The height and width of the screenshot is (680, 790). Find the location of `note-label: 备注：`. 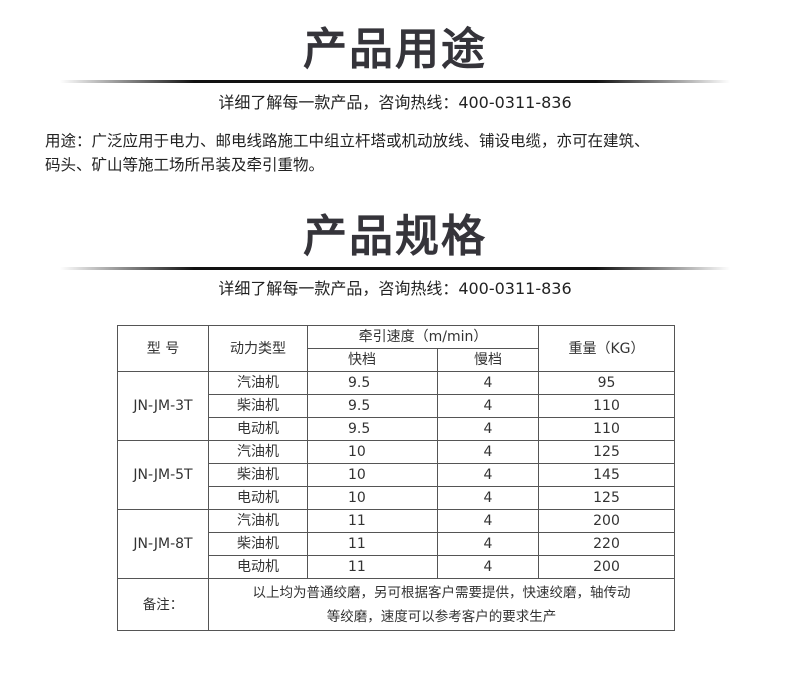

note-label: 备注： is located at coordinates (163, 604).